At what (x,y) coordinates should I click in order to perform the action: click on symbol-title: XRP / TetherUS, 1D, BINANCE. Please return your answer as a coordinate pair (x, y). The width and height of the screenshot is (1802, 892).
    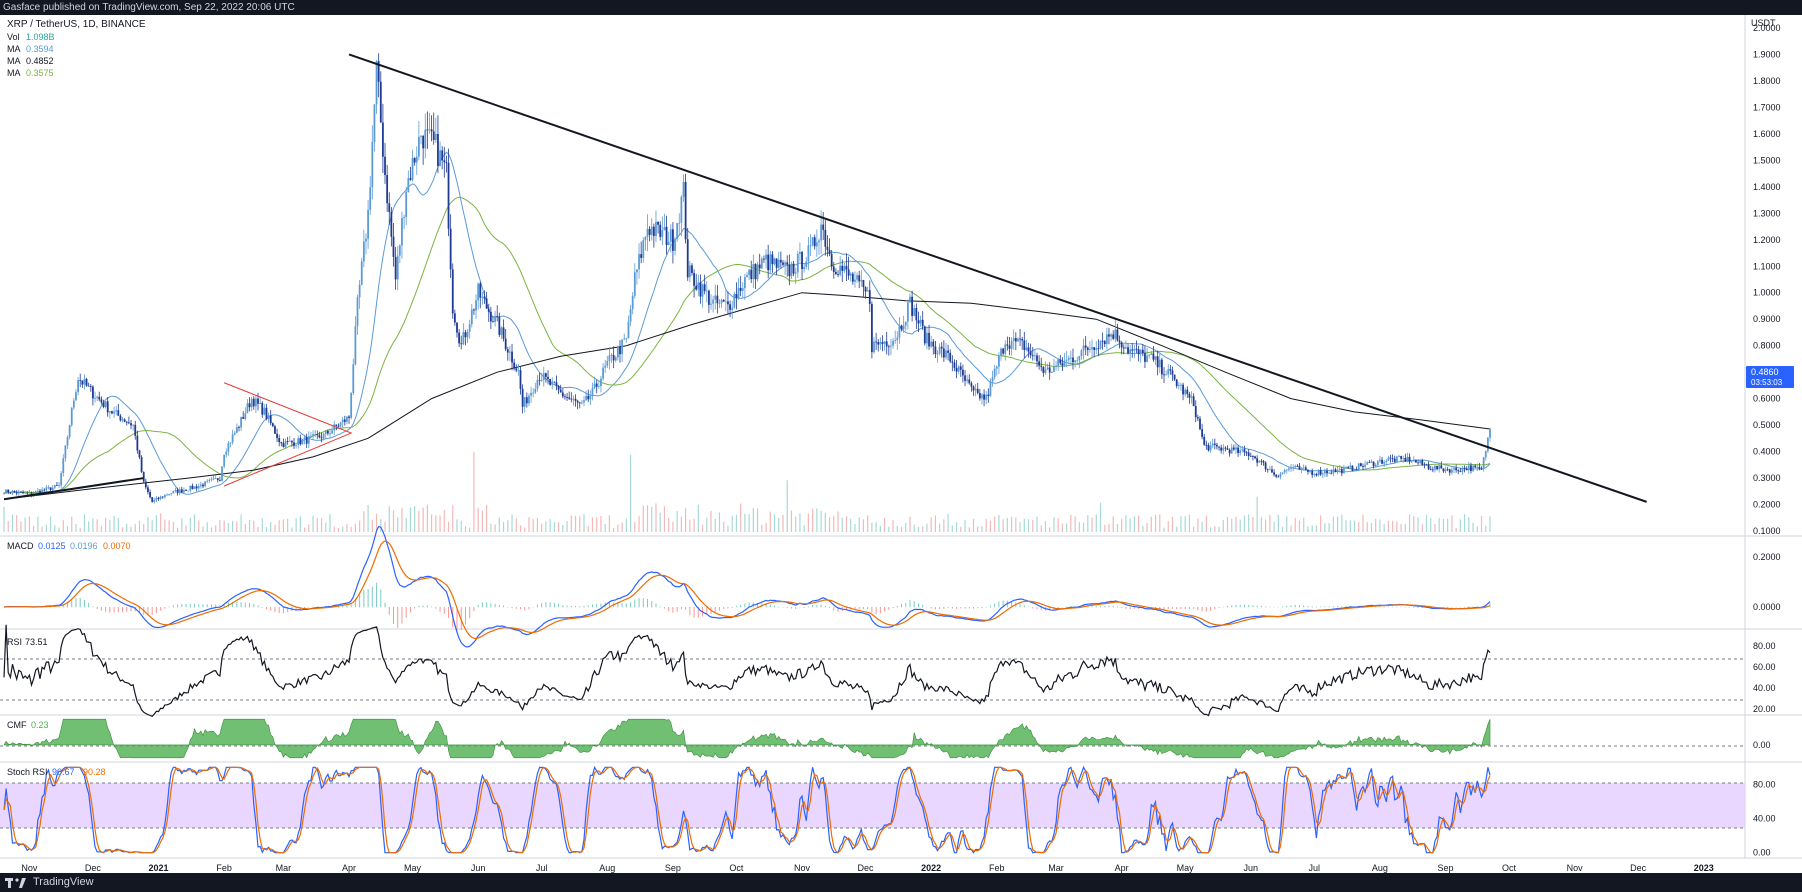
    Looking at the image, I should click on (76, 24).